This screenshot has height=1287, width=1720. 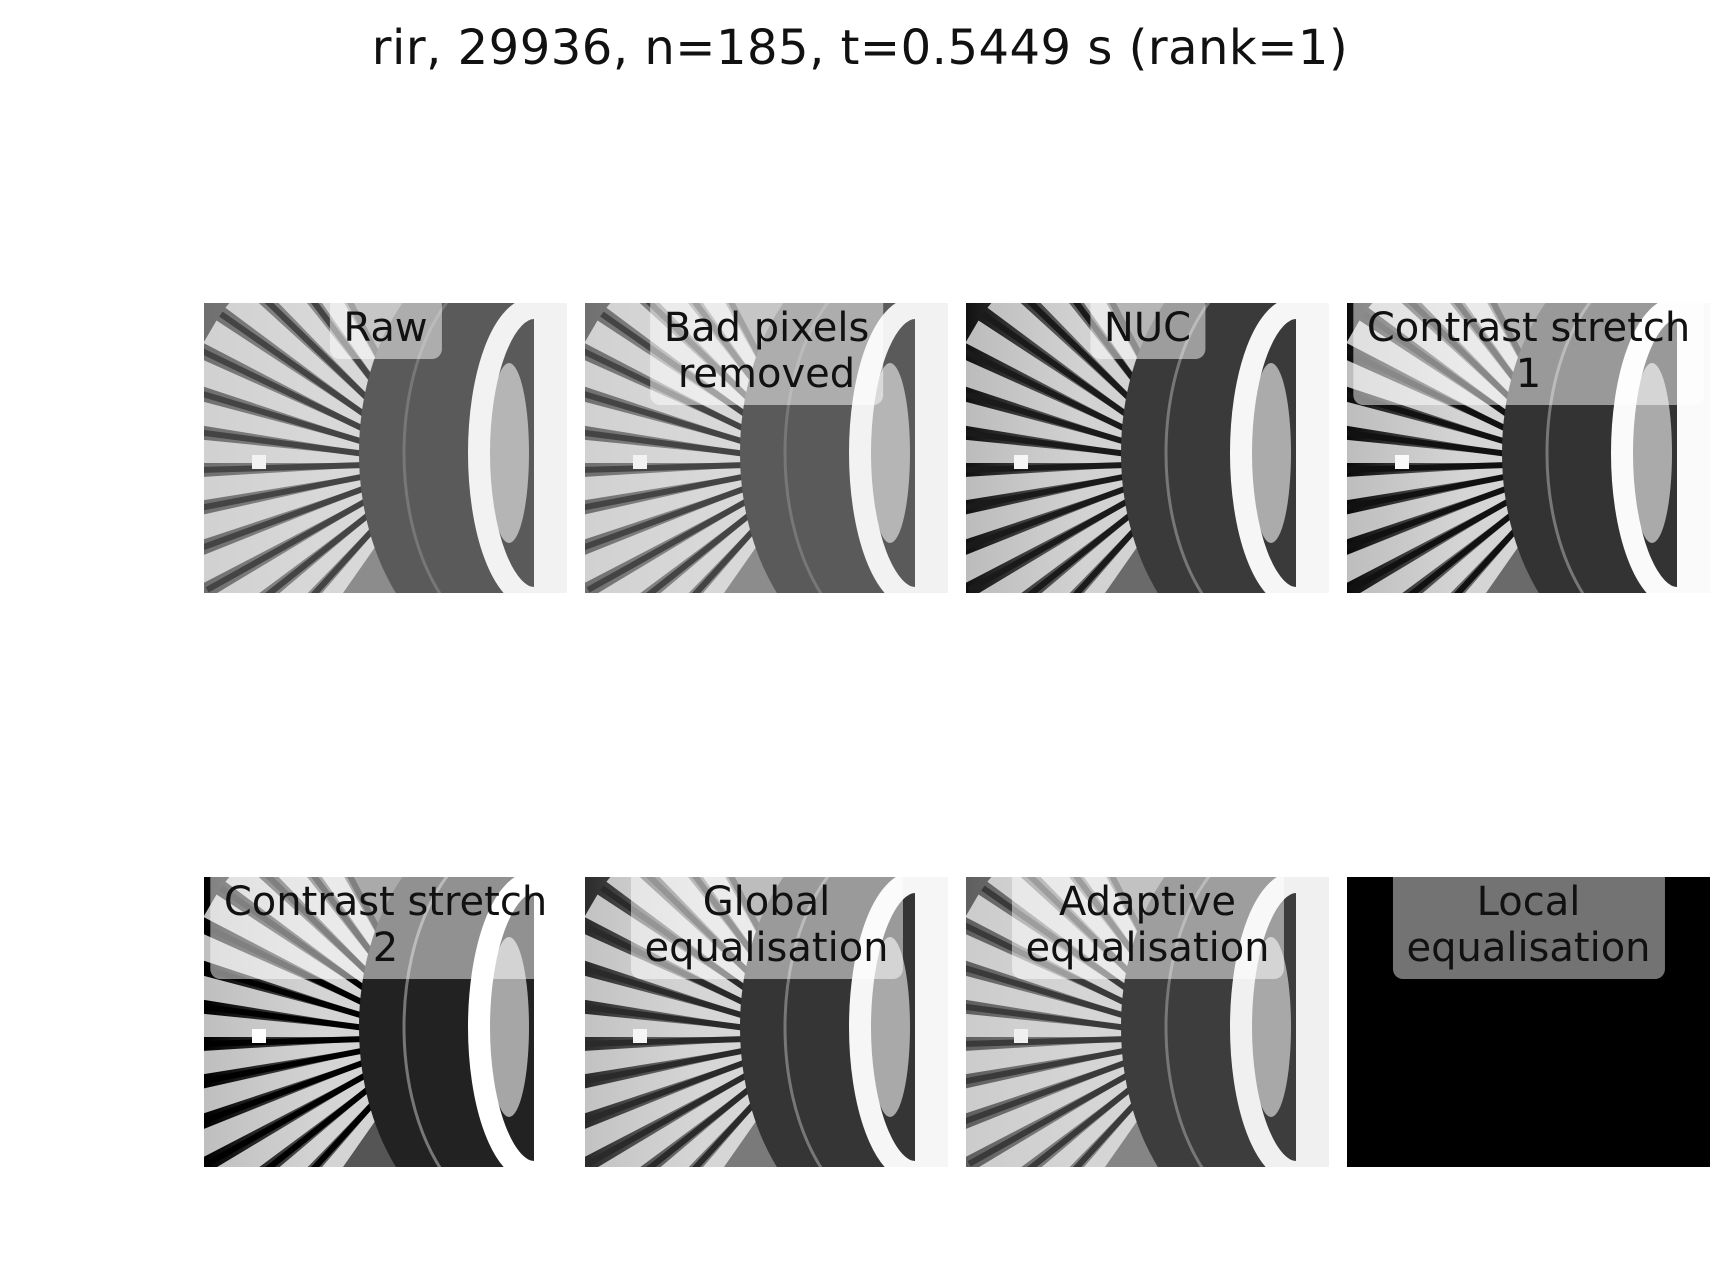 I want to click on panel-raw: Raw, so click(x=385, y=448).